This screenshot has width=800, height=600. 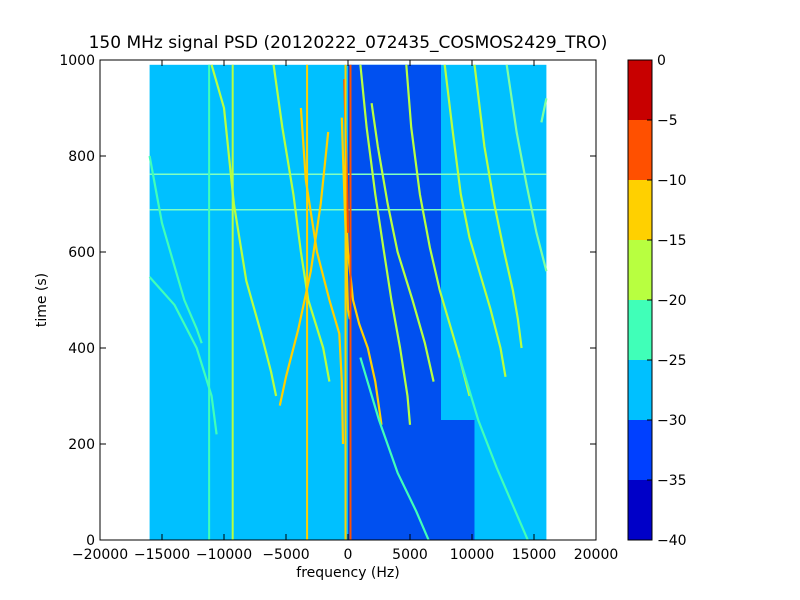 I want to click on colorbar-tick-label: −10, so click(x=672, y=181).